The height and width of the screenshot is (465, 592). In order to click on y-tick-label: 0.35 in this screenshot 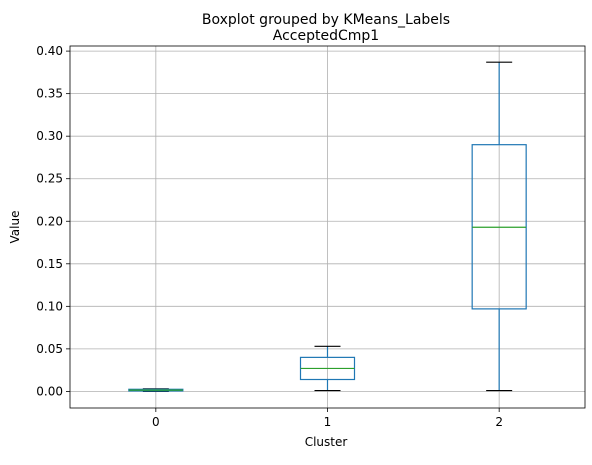, I will do `click(49, 94)`.